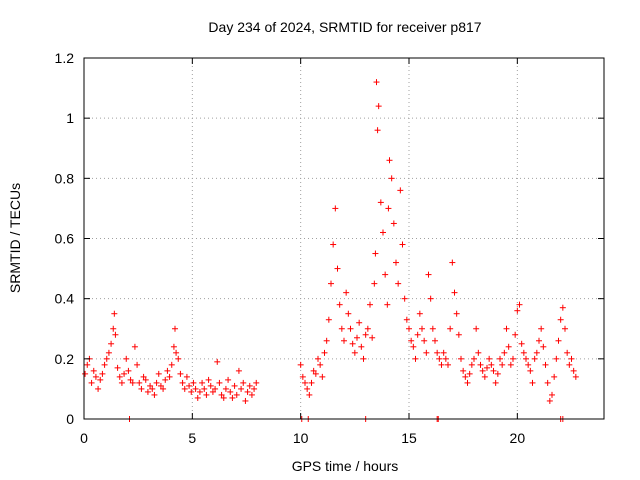 The height and width of the screenshot is (480, 640). I want to click on y-tick-label: 1.2, so click(65, 58).